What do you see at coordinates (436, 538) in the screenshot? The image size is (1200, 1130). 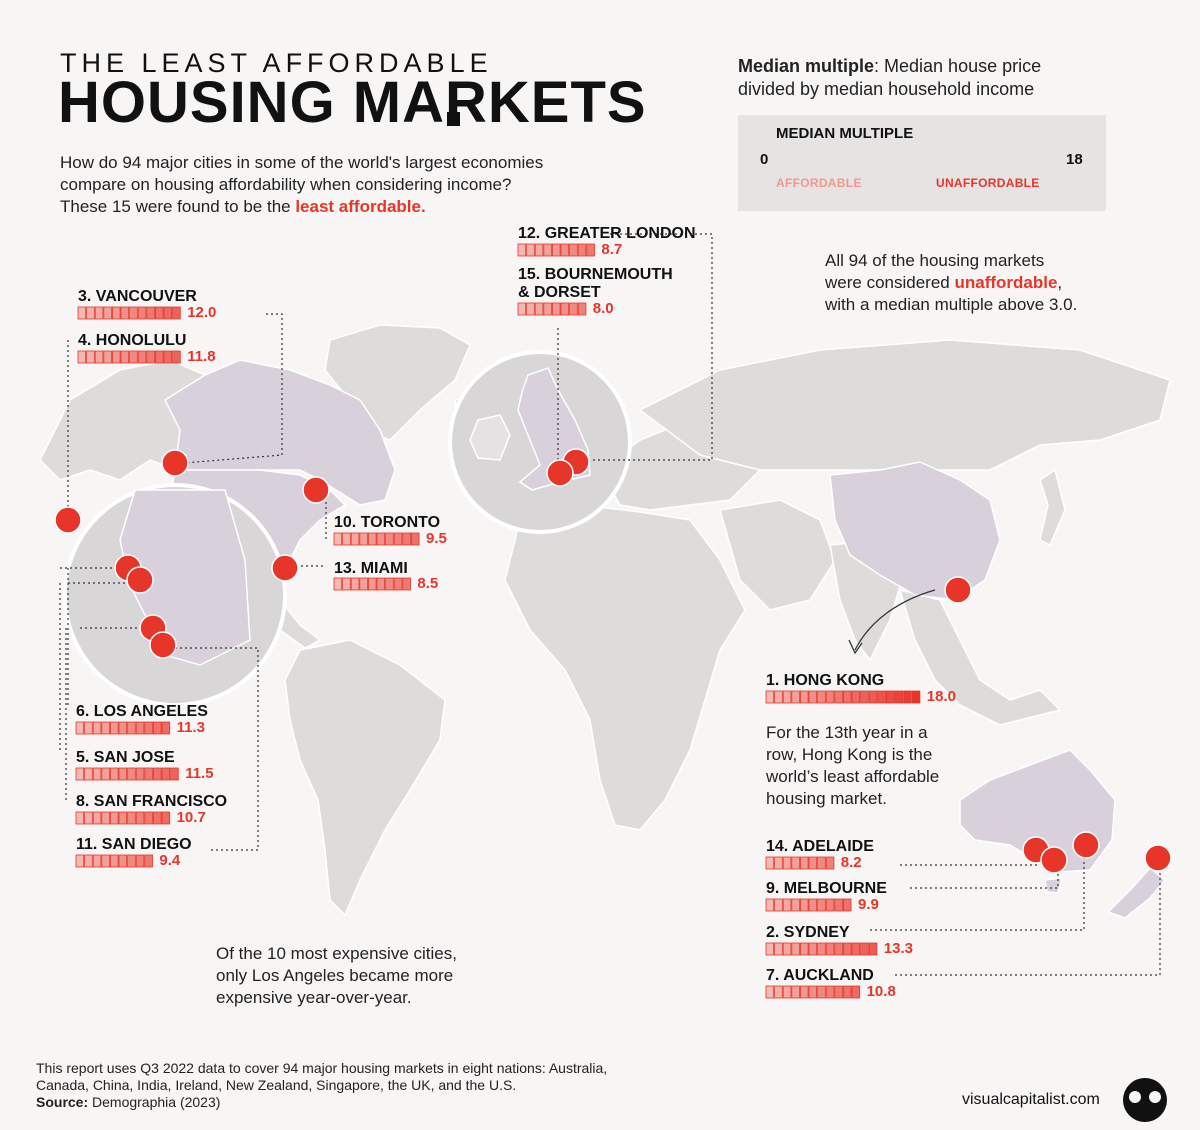 I see `value-label-toronto: 9.5` at bounding box center [436, 538].